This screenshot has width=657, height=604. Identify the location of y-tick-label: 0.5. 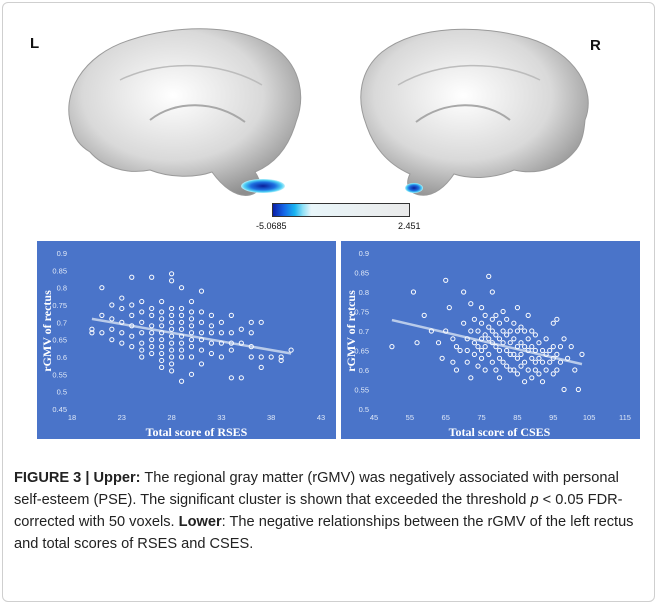
(364, 409).